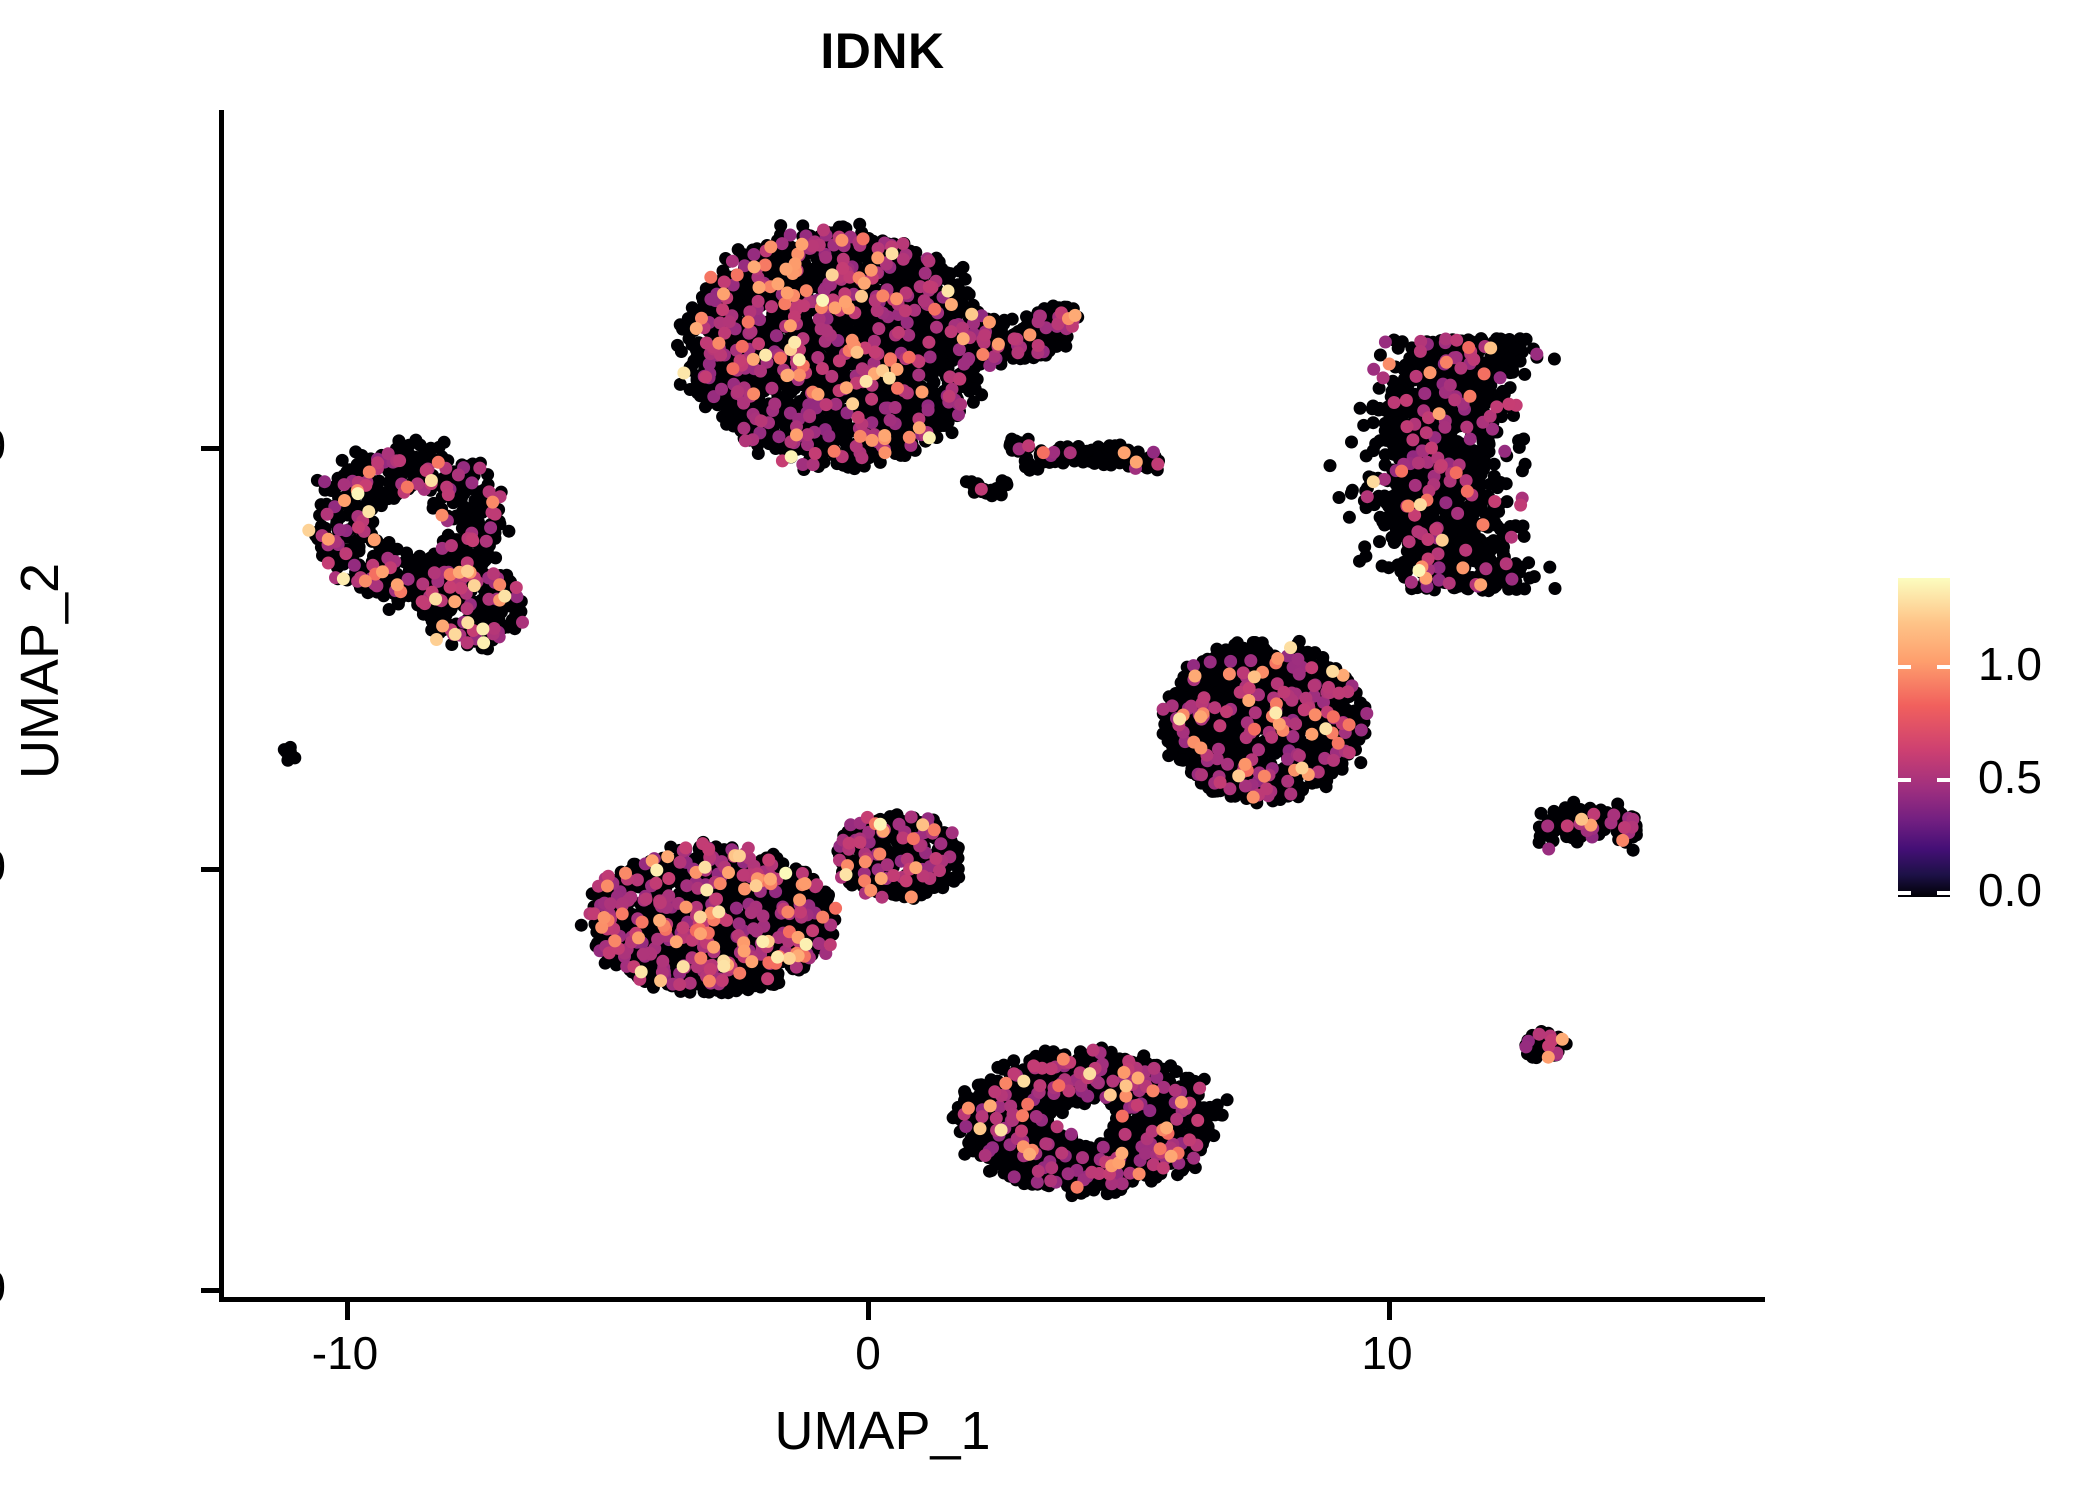 This screenshot has width=2100, height=1500. What do you see at coordinates (40, 671) in the screenshot?
I see `y-axis-title: UMAP_2` at bounding box center [40, 671].